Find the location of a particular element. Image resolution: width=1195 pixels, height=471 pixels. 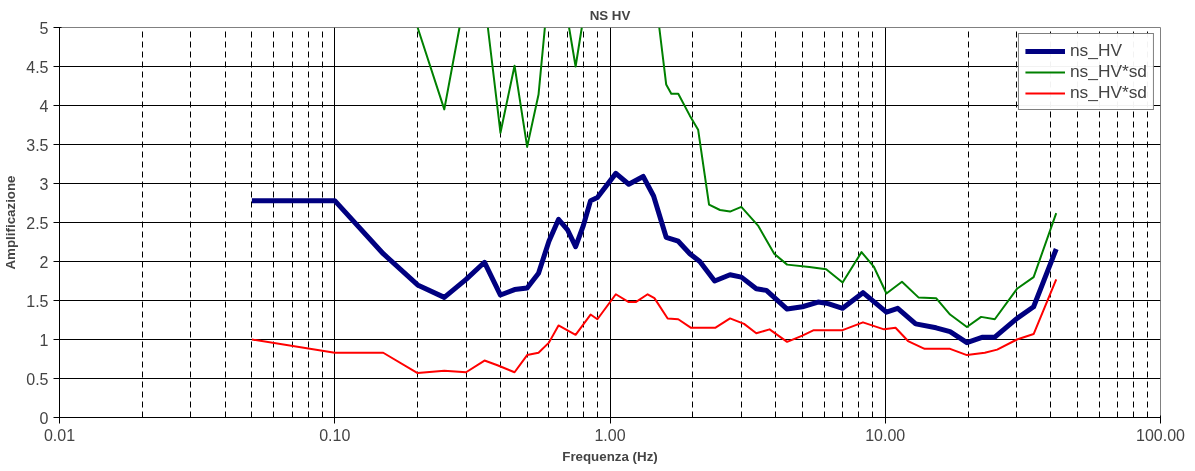

y-tick-label: 3.5 is located at coordinates (37, 145).